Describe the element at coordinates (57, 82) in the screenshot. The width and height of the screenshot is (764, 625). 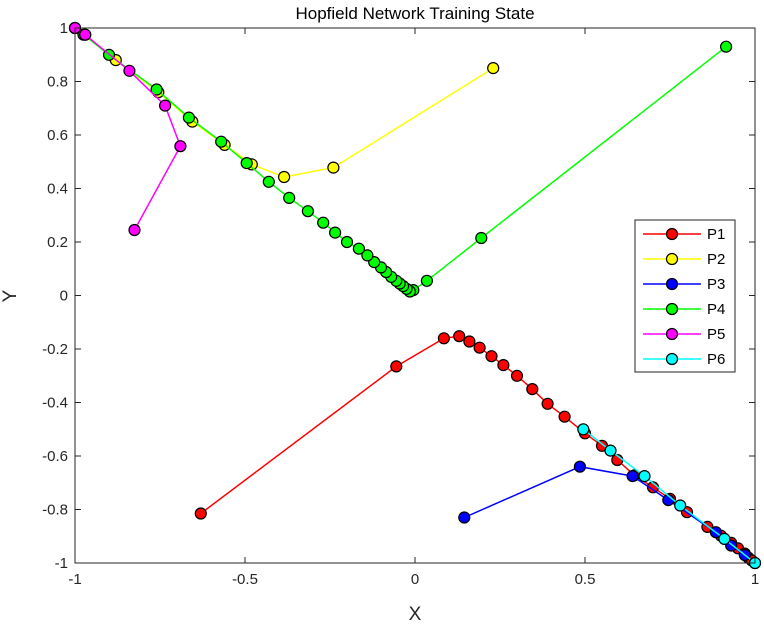
I see `y-tick-label: 0.8` at that location.